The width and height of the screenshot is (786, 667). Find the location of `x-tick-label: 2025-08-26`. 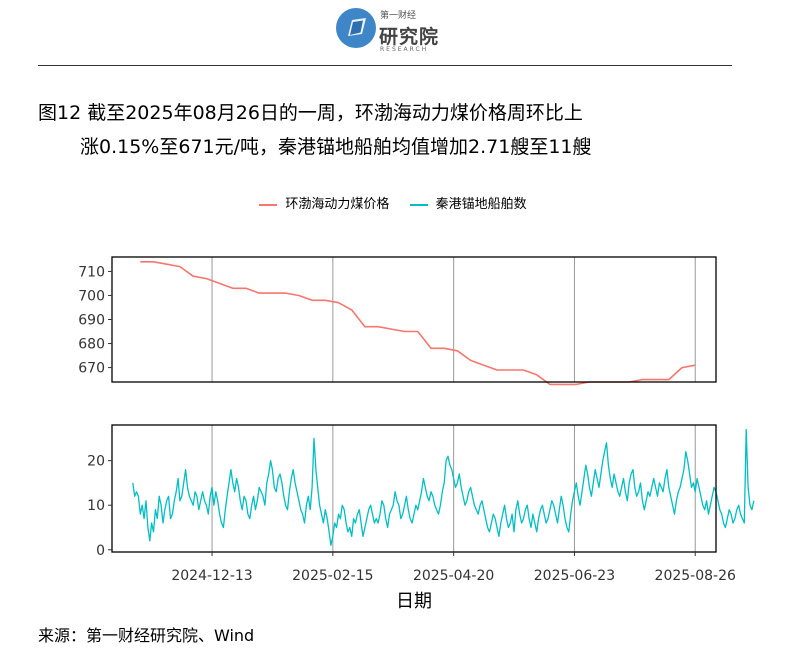

x-tick-label: 2025-08-26 is located at coordinates (695, 576).